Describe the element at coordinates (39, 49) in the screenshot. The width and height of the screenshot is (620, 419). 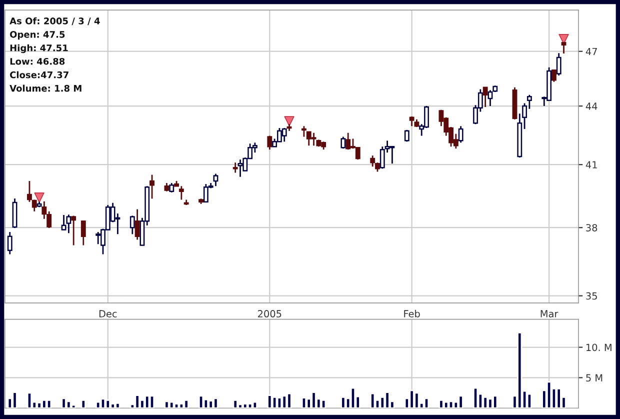
I see `annotation: High: 47.51` at that location.